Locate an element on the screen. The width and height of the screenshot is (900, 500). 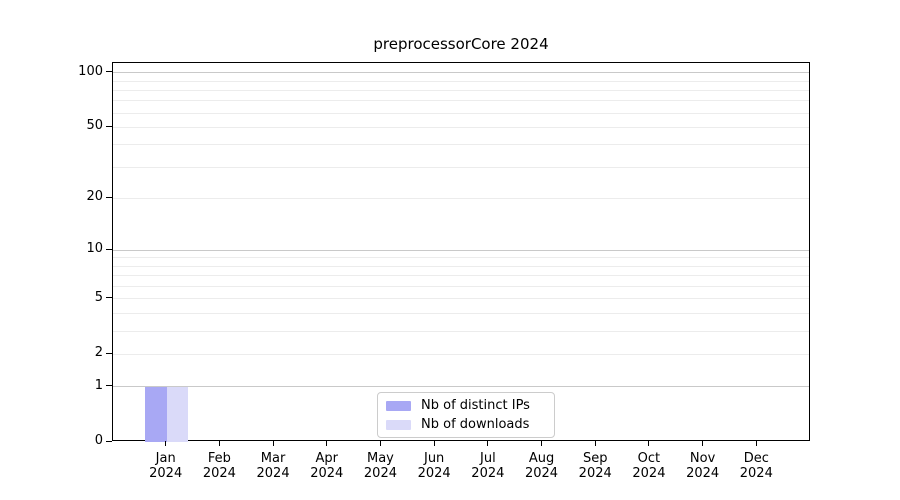
legend-label: Nb of downloads is located at coordinates (475, 424).